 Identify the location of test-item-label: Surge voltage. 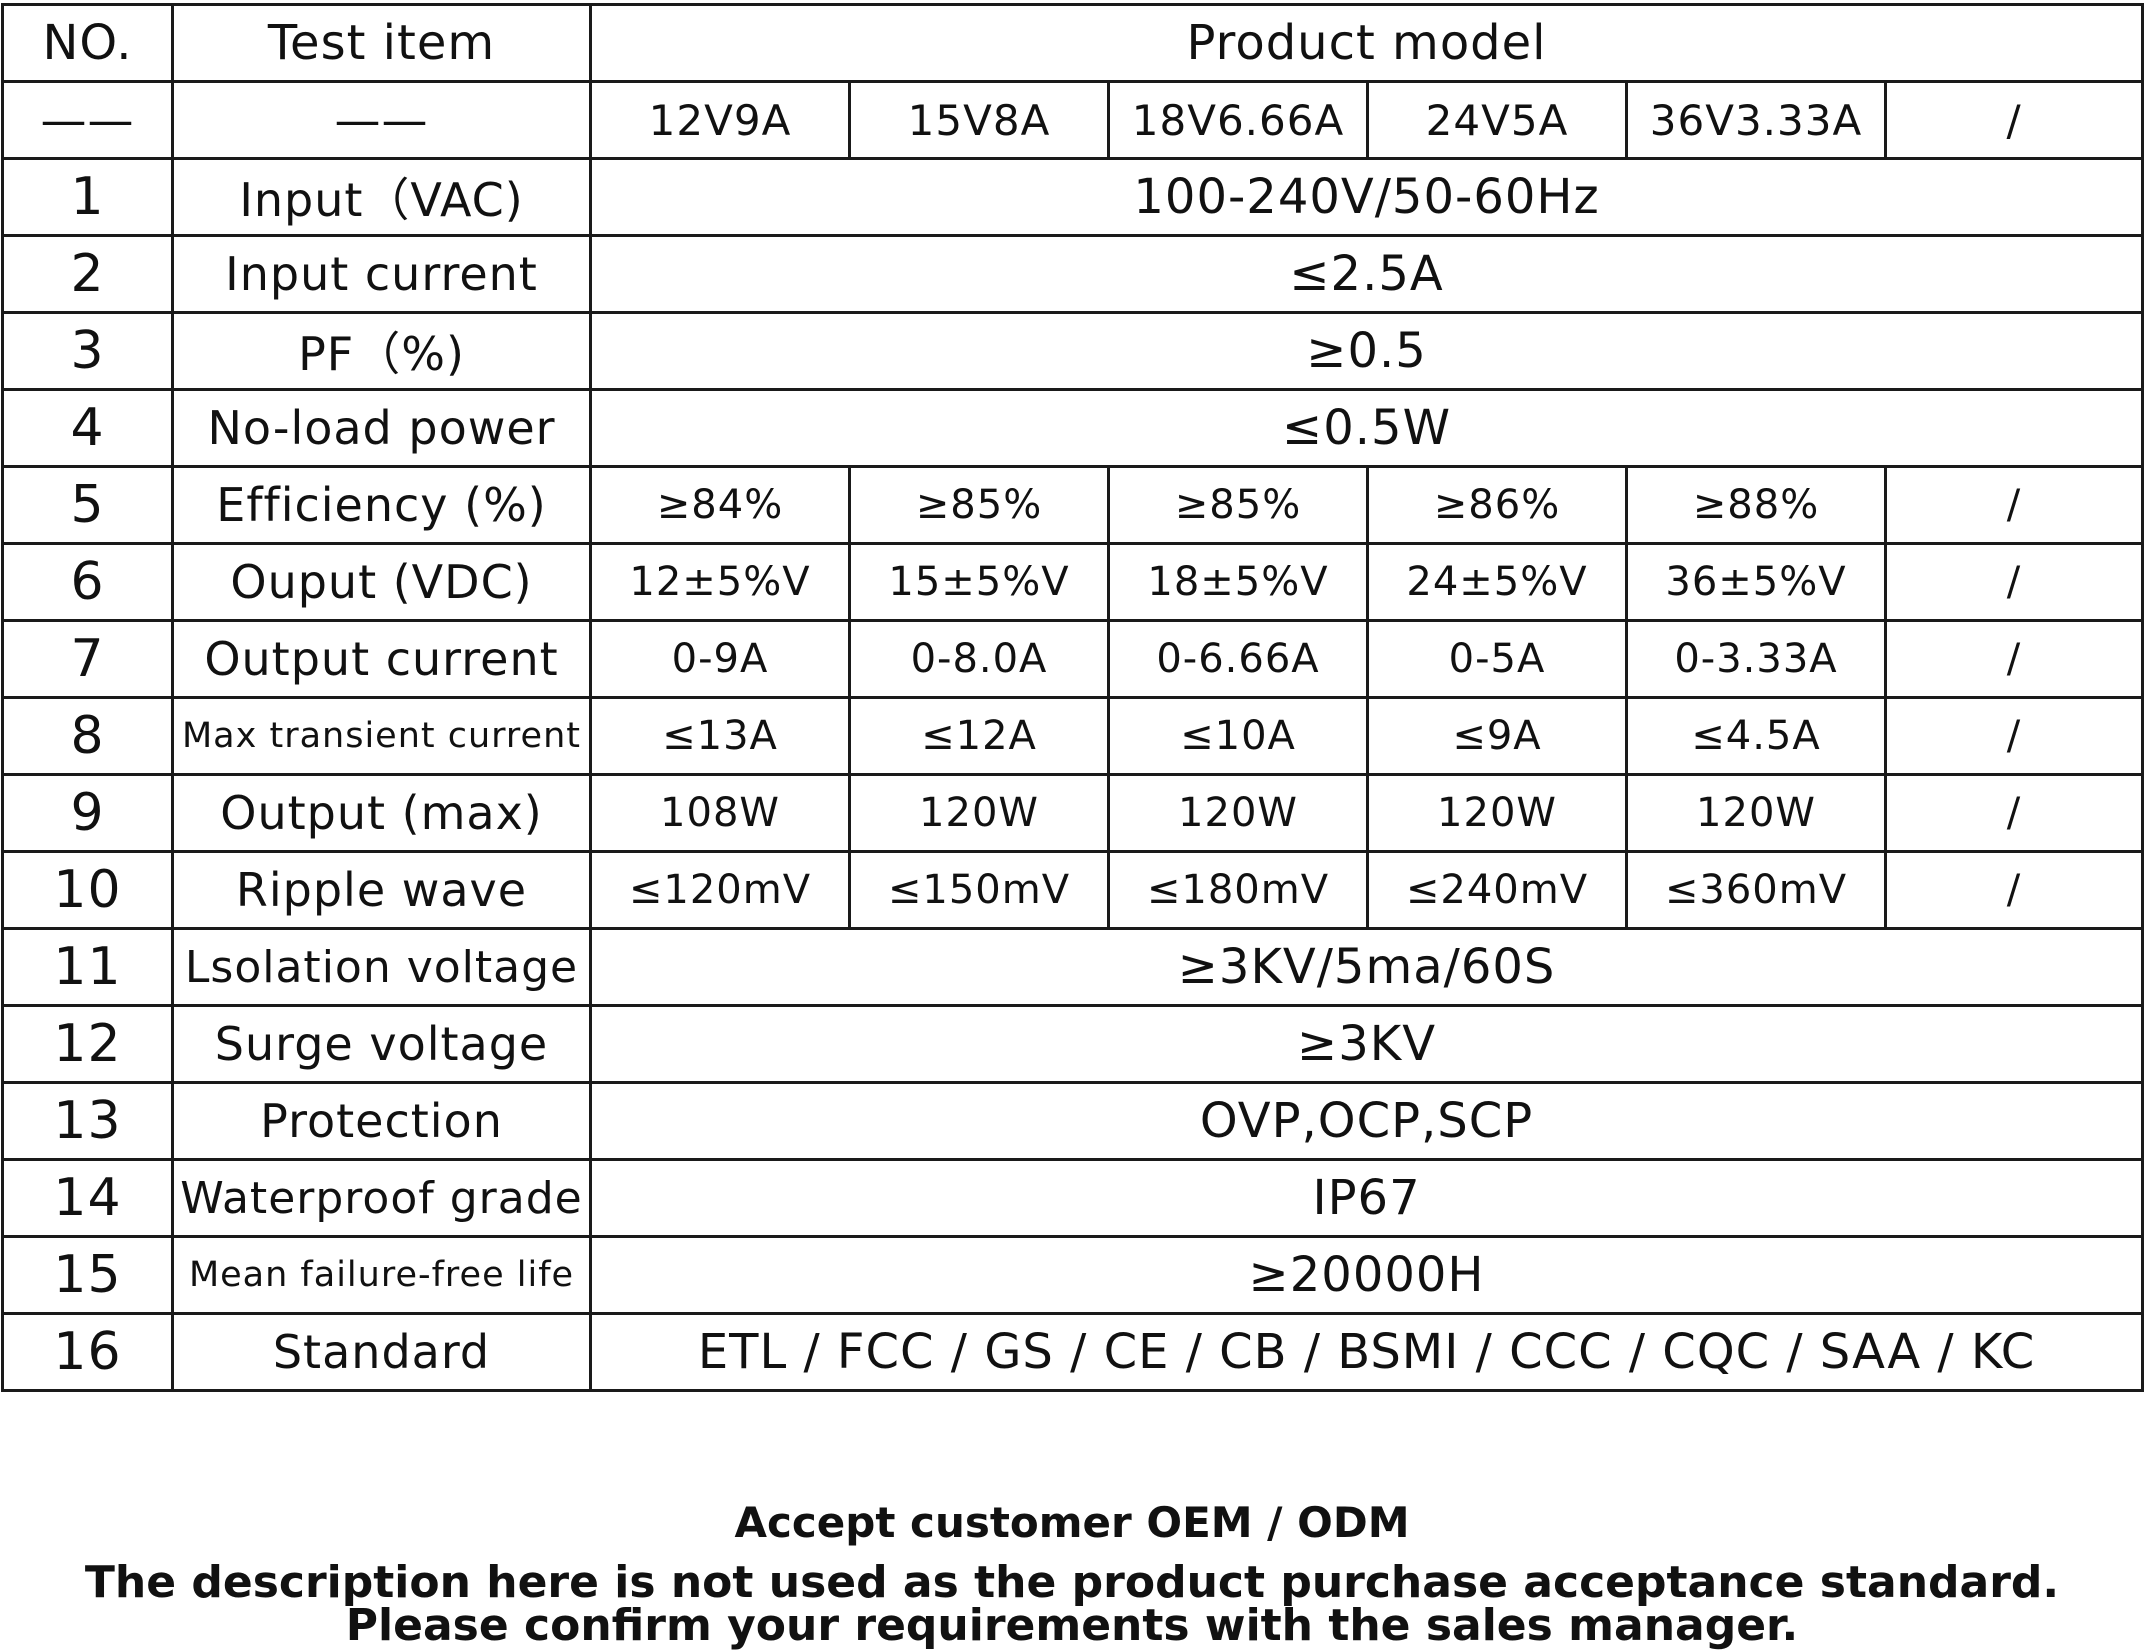
(381, 1044).